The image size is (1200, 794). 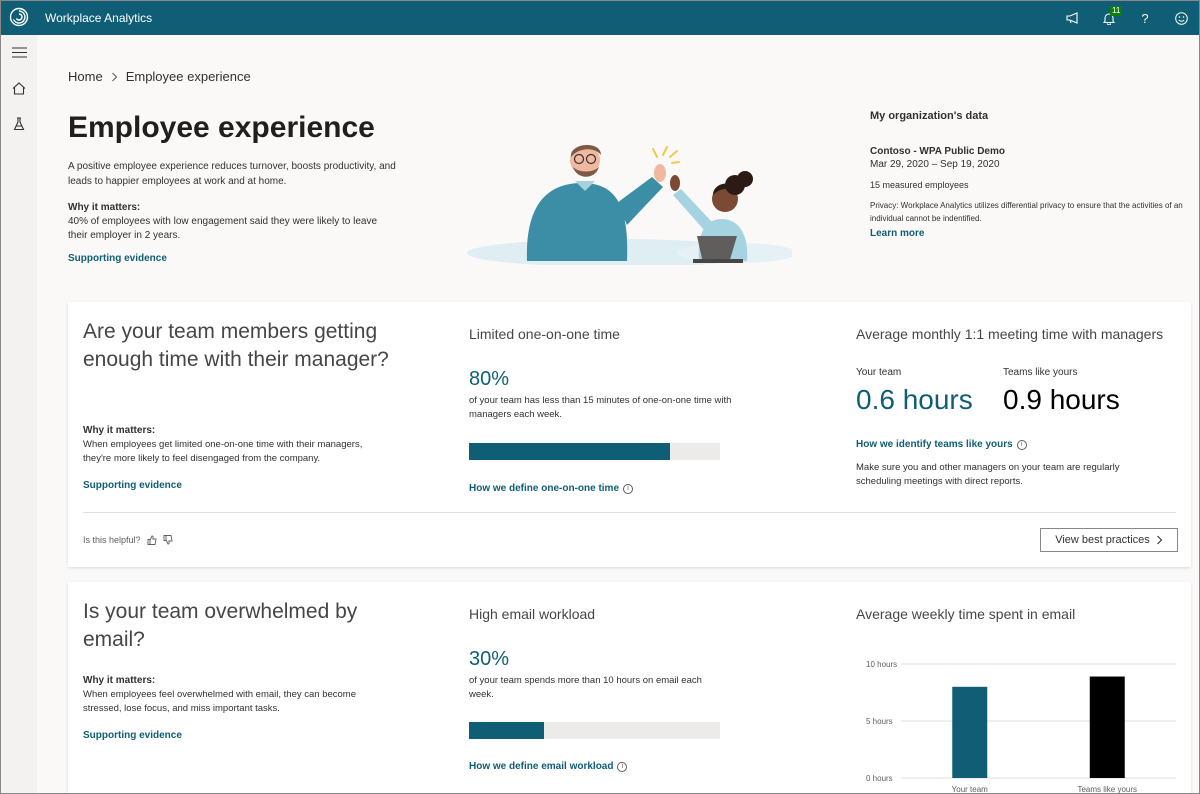 What do you see at coordinates (19, 124) in the screenshot?
I see `flask-icon` at bounding box center [19, 124].